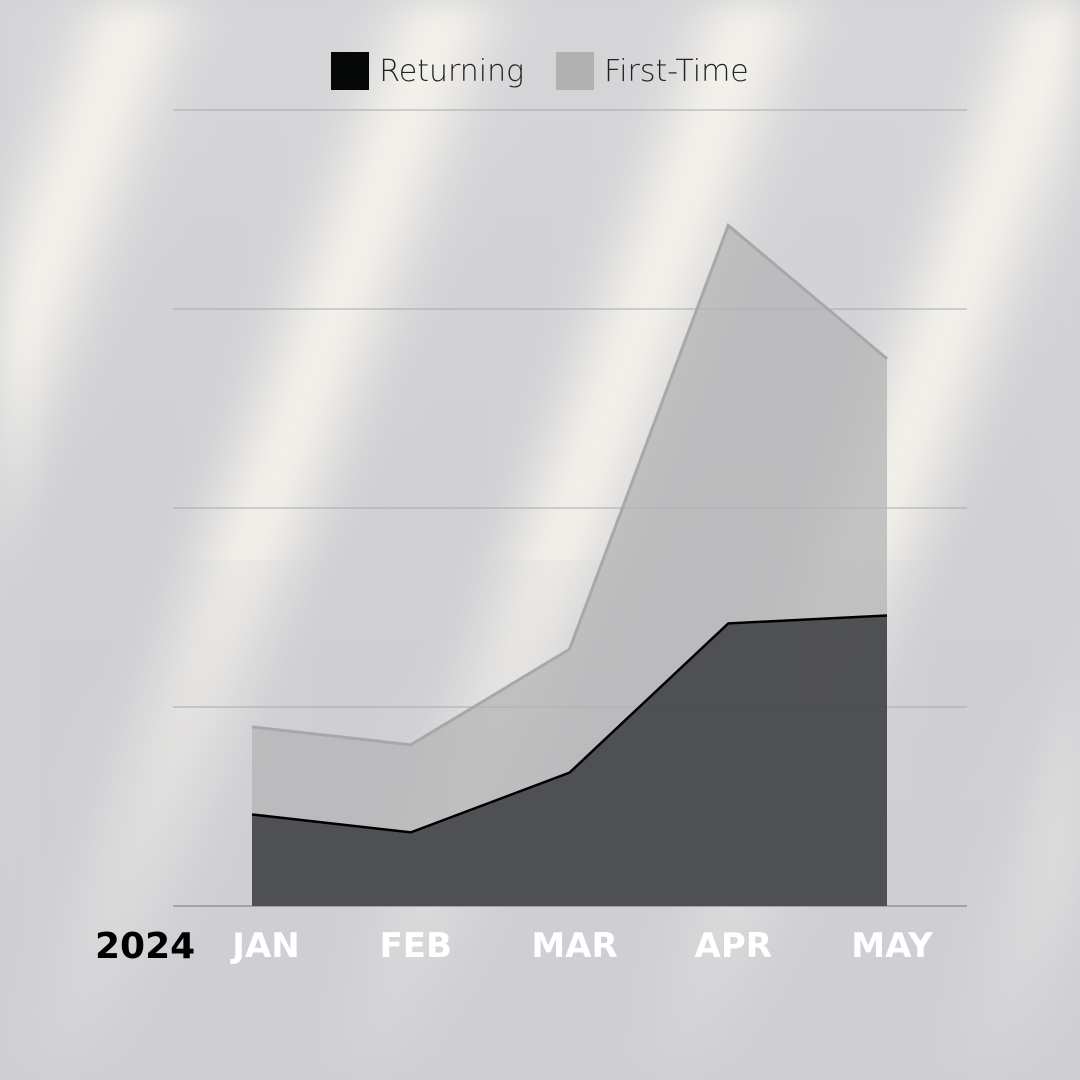  What do you see at coordinates (575, 71) in the screenshot?
I see `legend-swatch-first-time` at bounding box center [575, 71].